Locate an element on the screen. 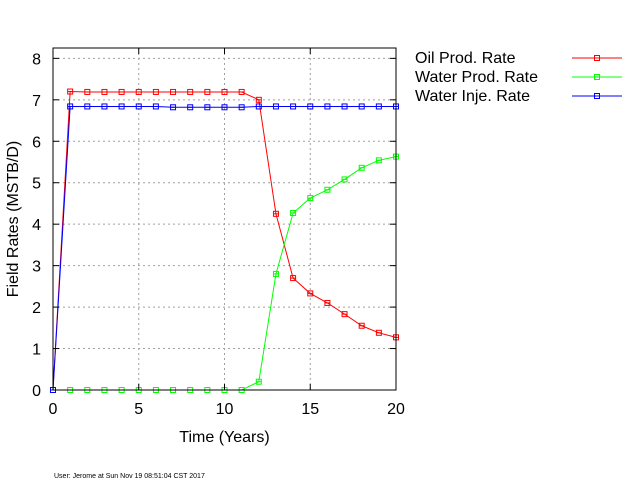 This screenshot has height=480, width=640. y-tick-label: 1 is located at coordinates (36, 350).